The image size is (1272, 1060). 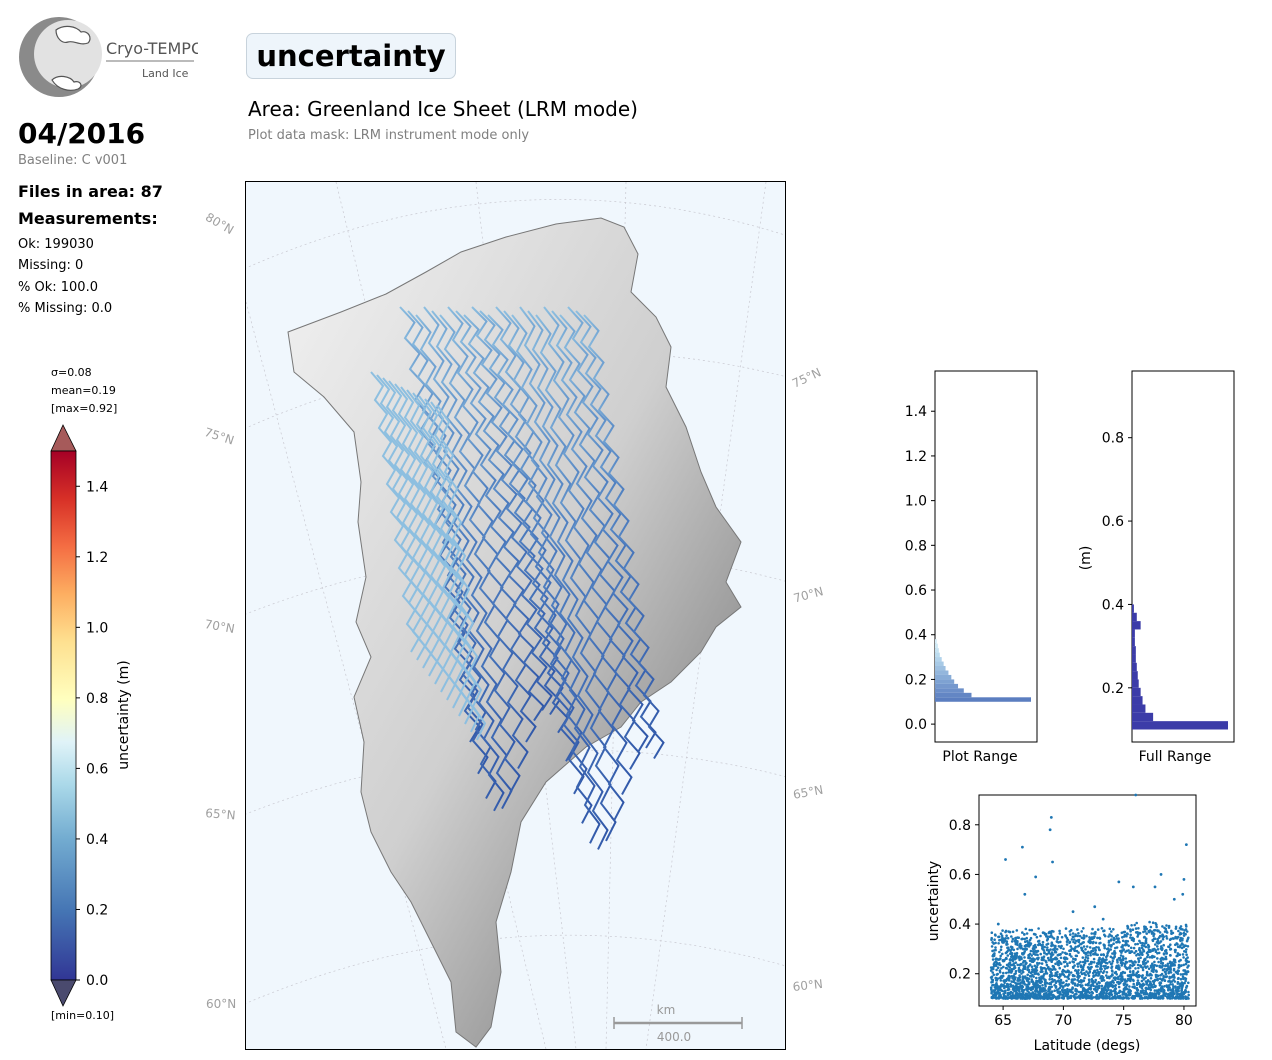 What do you see at coordinates (220, 814) in the screenshot?
I see `lat-label-65-outer: 65°N` at bounding box center [220, 814].